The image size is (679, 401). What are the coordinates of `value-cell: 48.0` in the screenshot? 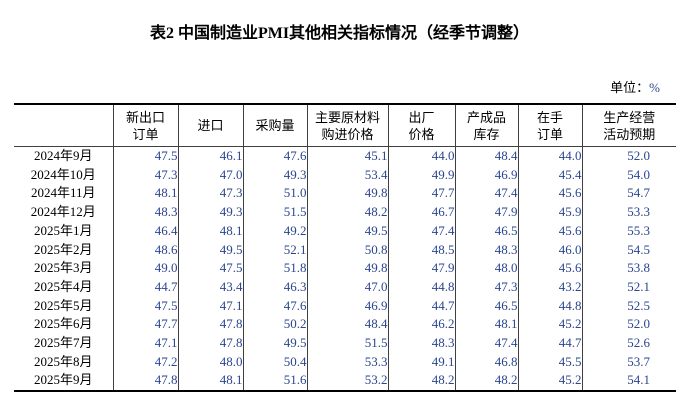 It's located at (486, 268).